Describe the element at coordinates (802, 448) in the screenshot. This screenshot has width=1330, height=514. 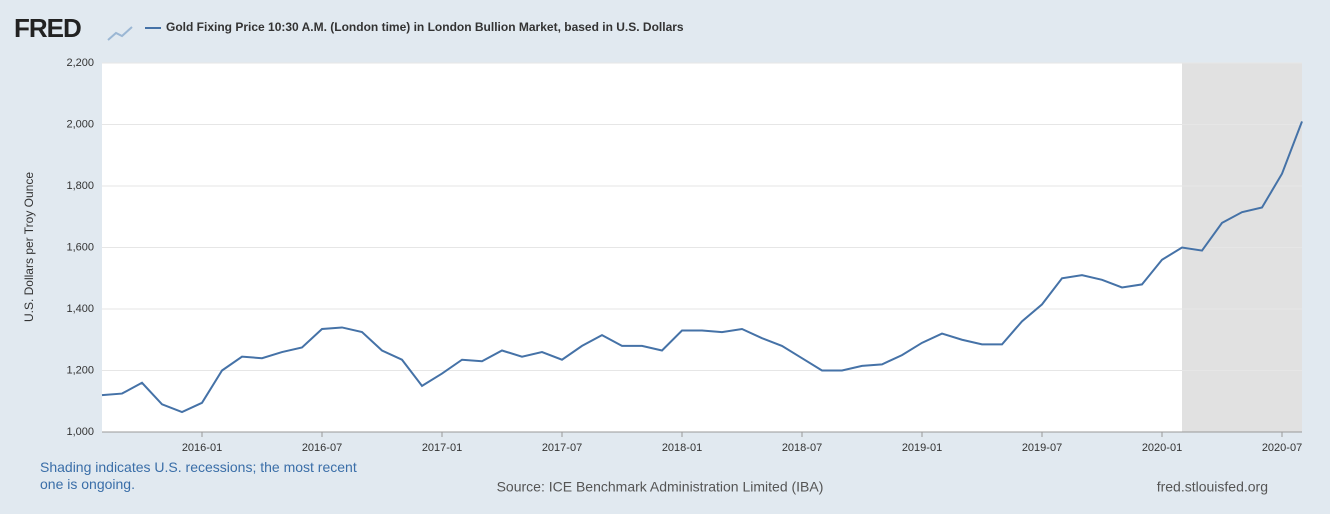
I see `x-tick-label: 2018-07` at that location.